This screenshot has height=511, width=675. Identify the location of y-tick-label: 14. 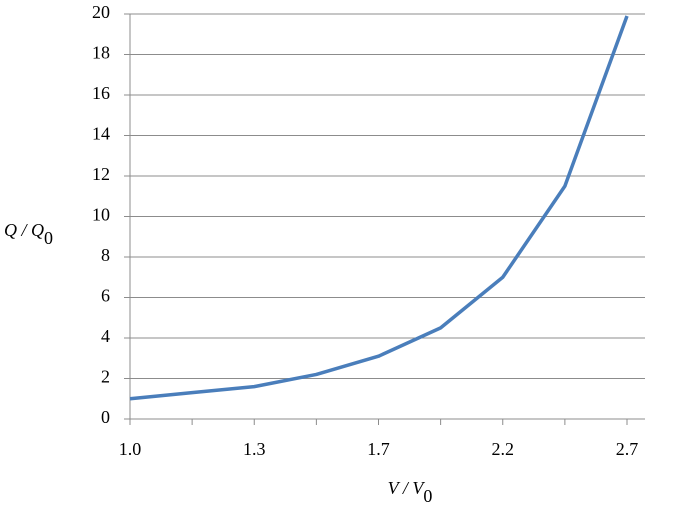
(101, 134).